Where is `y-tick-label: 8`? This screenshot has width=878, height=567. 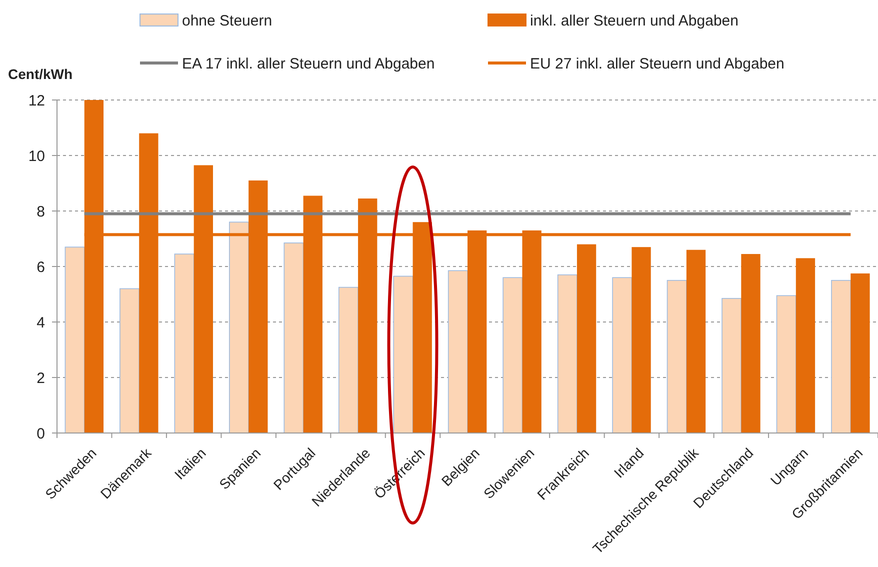
y-tick-label: 8 is located at coordinates (40, 211).